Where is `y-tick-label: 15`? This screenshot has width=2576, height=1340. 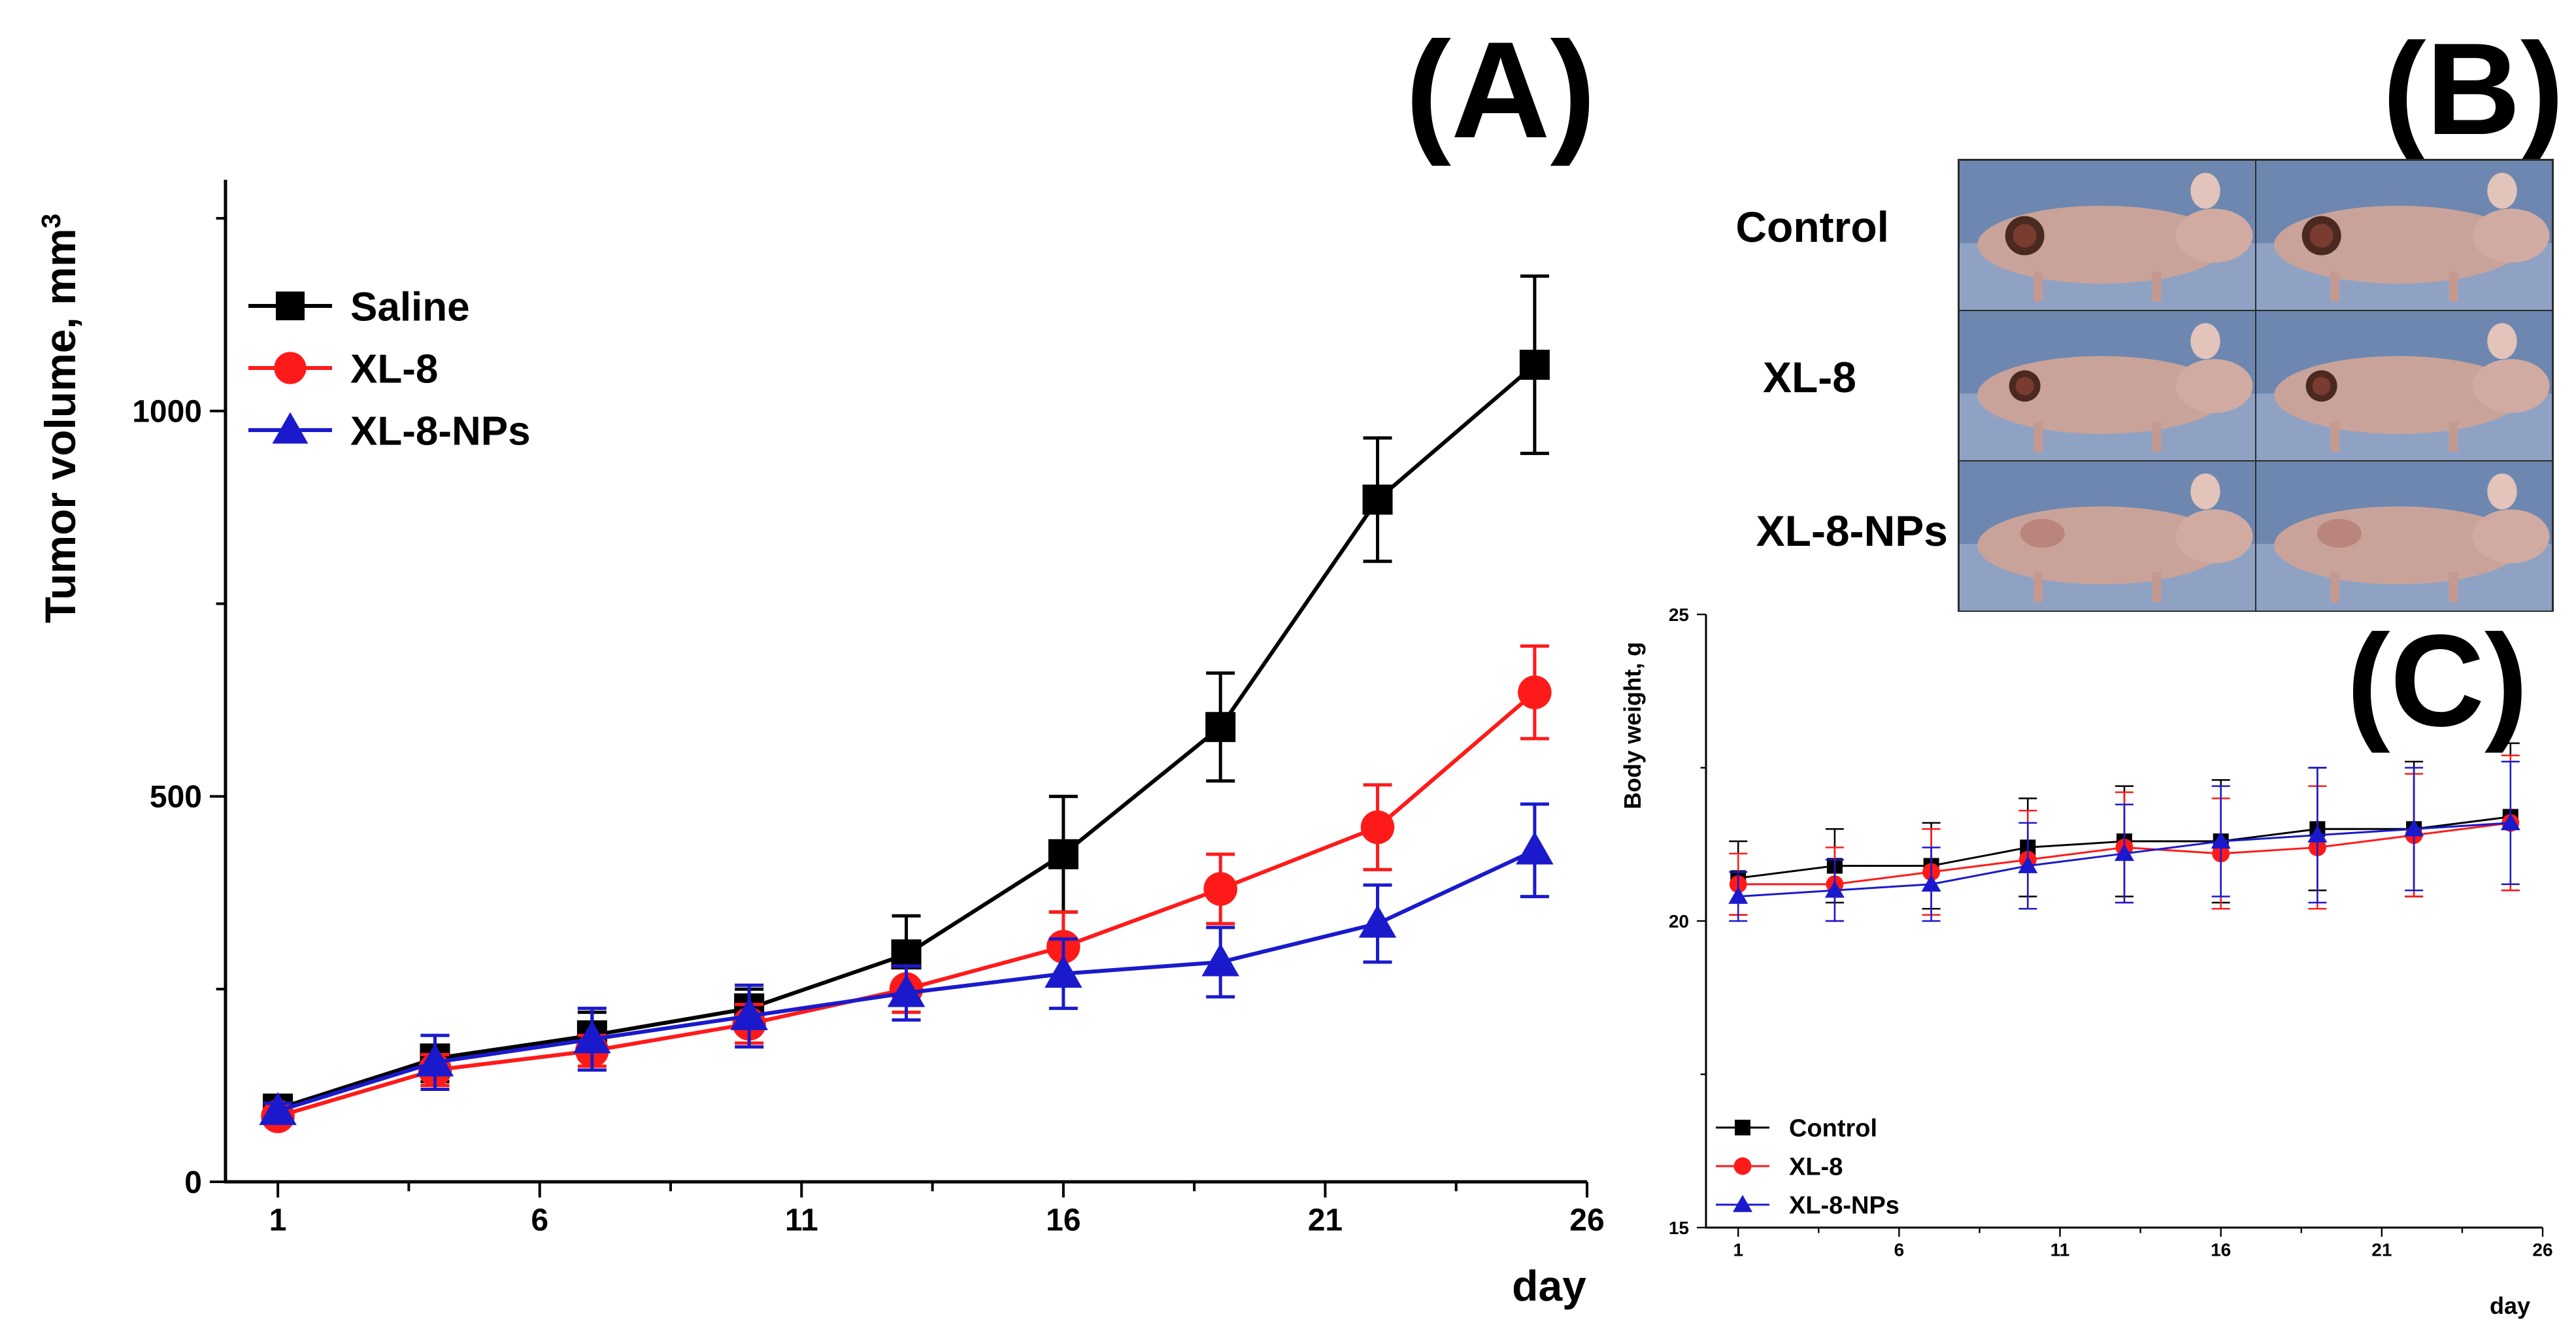
y-tick-label: 15 is located at coordinates (1679, 1228).